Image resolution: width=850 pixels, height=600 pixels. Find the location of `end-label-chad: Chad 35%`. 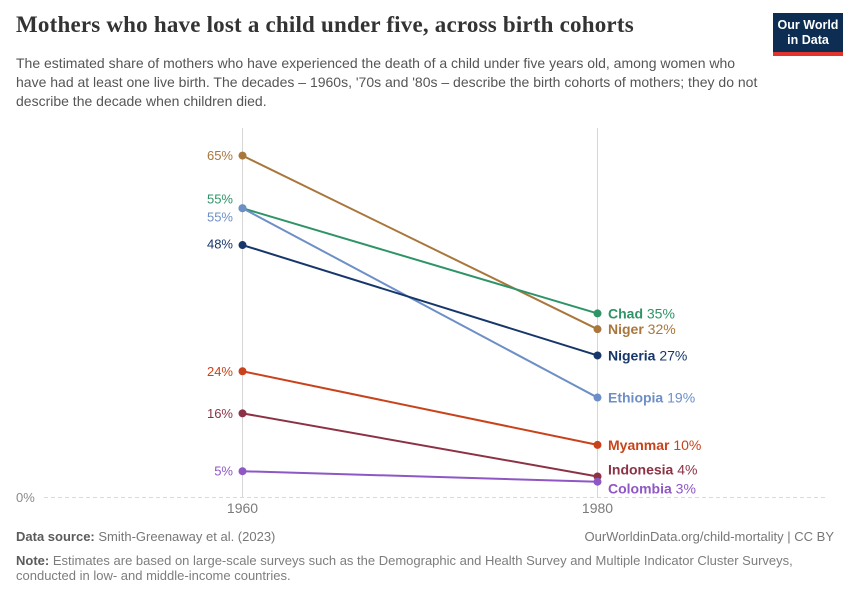

end-label-chad: Chad 35% is located at coordinates (641, 313).